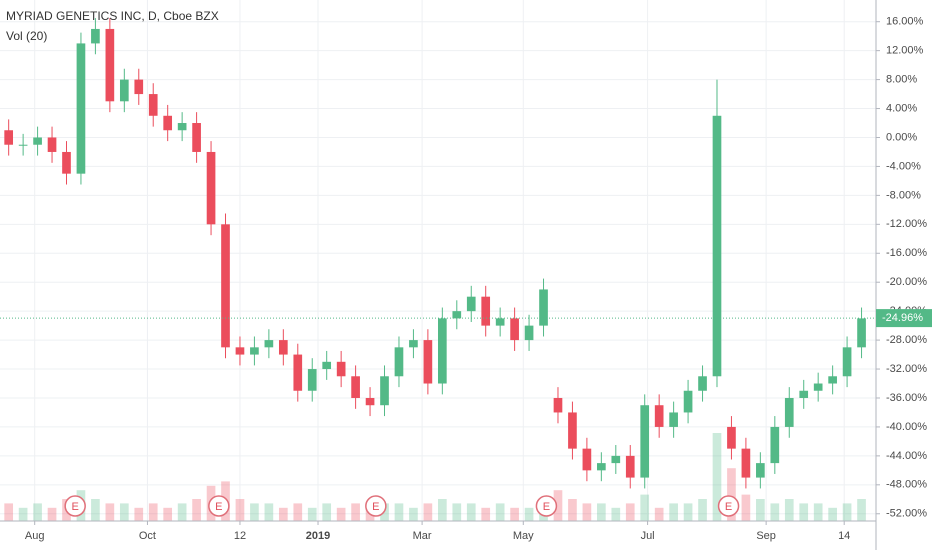 The width and height of the screenshot is (932, 550). What do you see at coordinates (35, 536) in the screenshot?
I see `x-tick-label: Aug` at bounding box center [35, 536].